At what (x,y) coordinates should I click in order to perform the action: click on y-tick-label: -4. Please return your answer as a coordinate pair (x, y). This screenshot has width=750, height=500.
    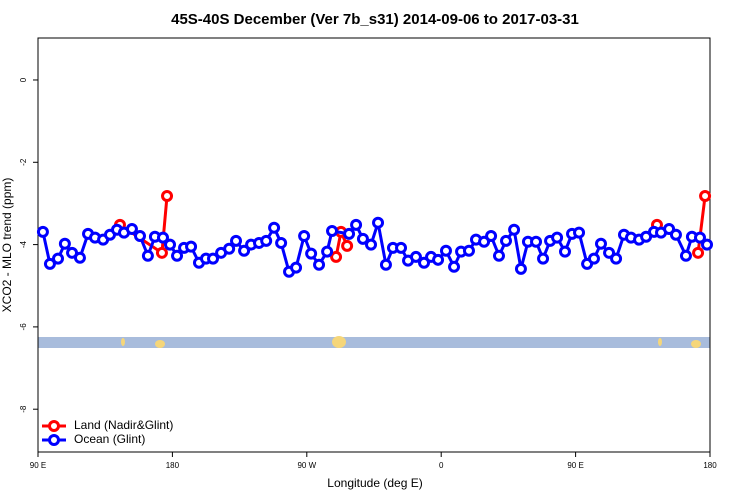
    Looking at the image, I should click on (23, 244).